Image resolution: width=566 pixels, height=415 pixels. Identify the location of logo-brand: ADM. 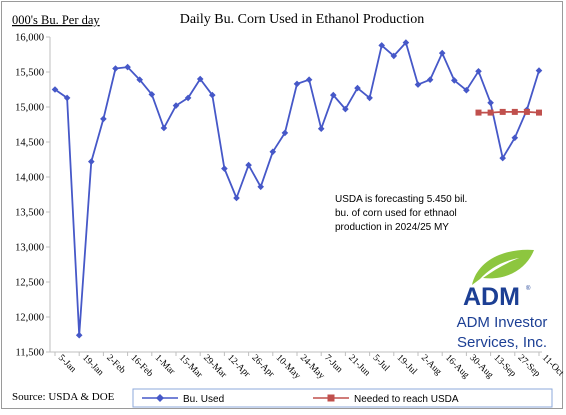
(491, 297).